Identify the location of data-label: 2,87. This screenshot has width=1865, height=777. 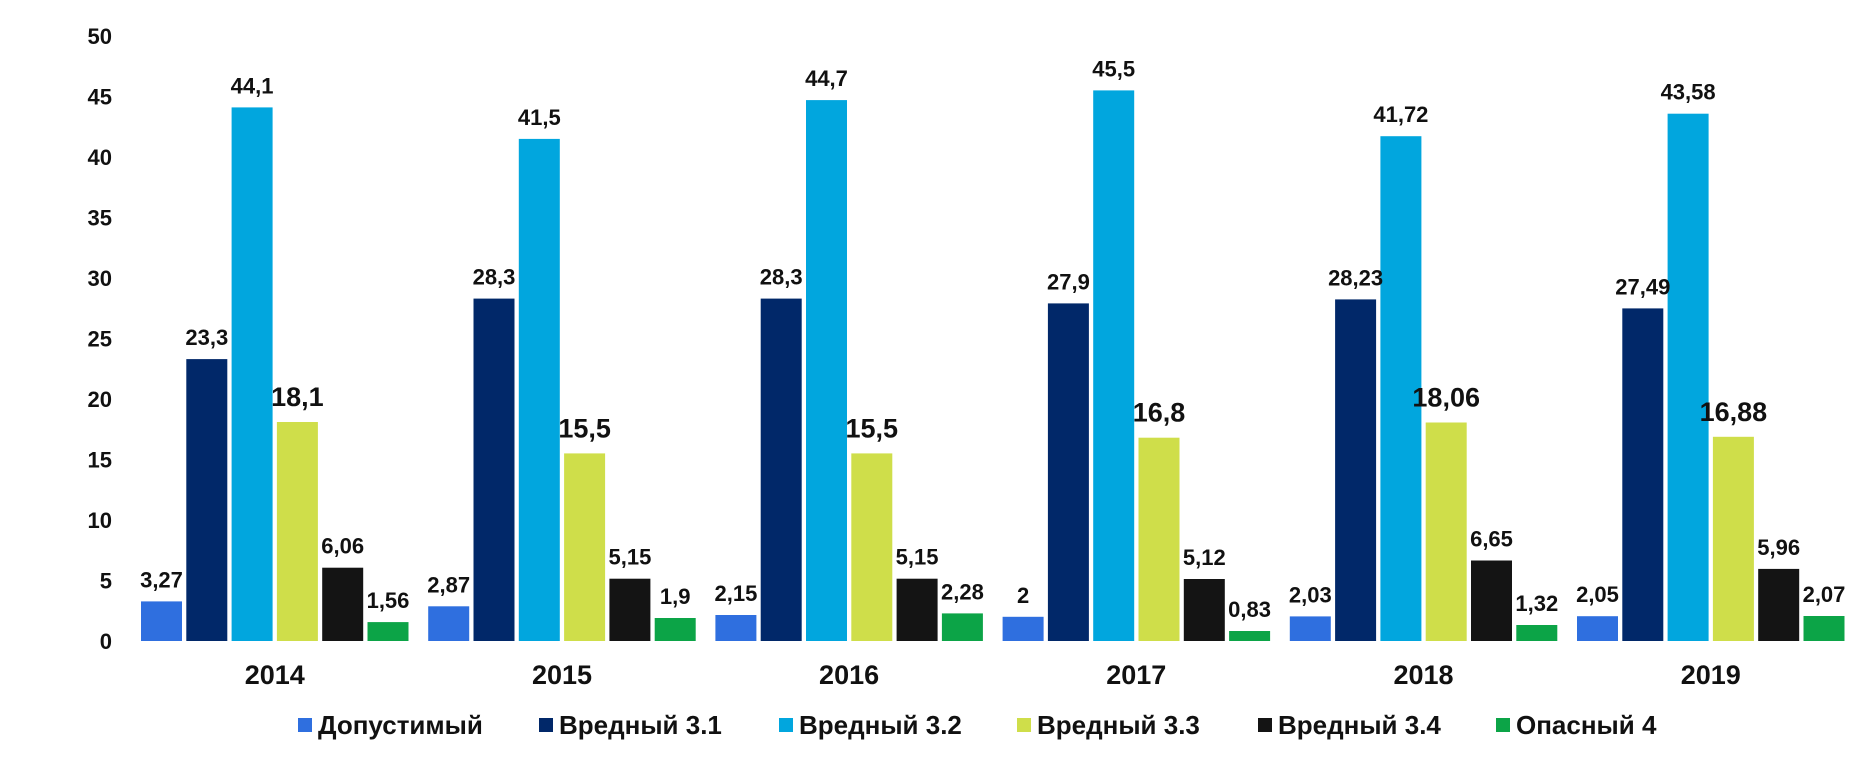
(448, 584).